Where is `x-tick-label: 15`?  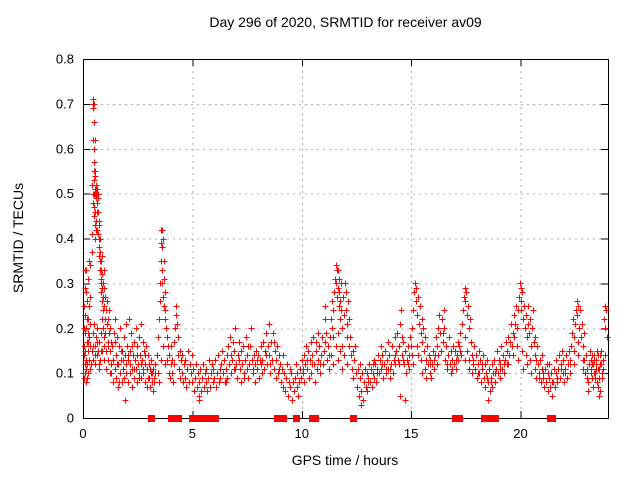
x-tick-label: 15 is located at coordinates (411, 433).